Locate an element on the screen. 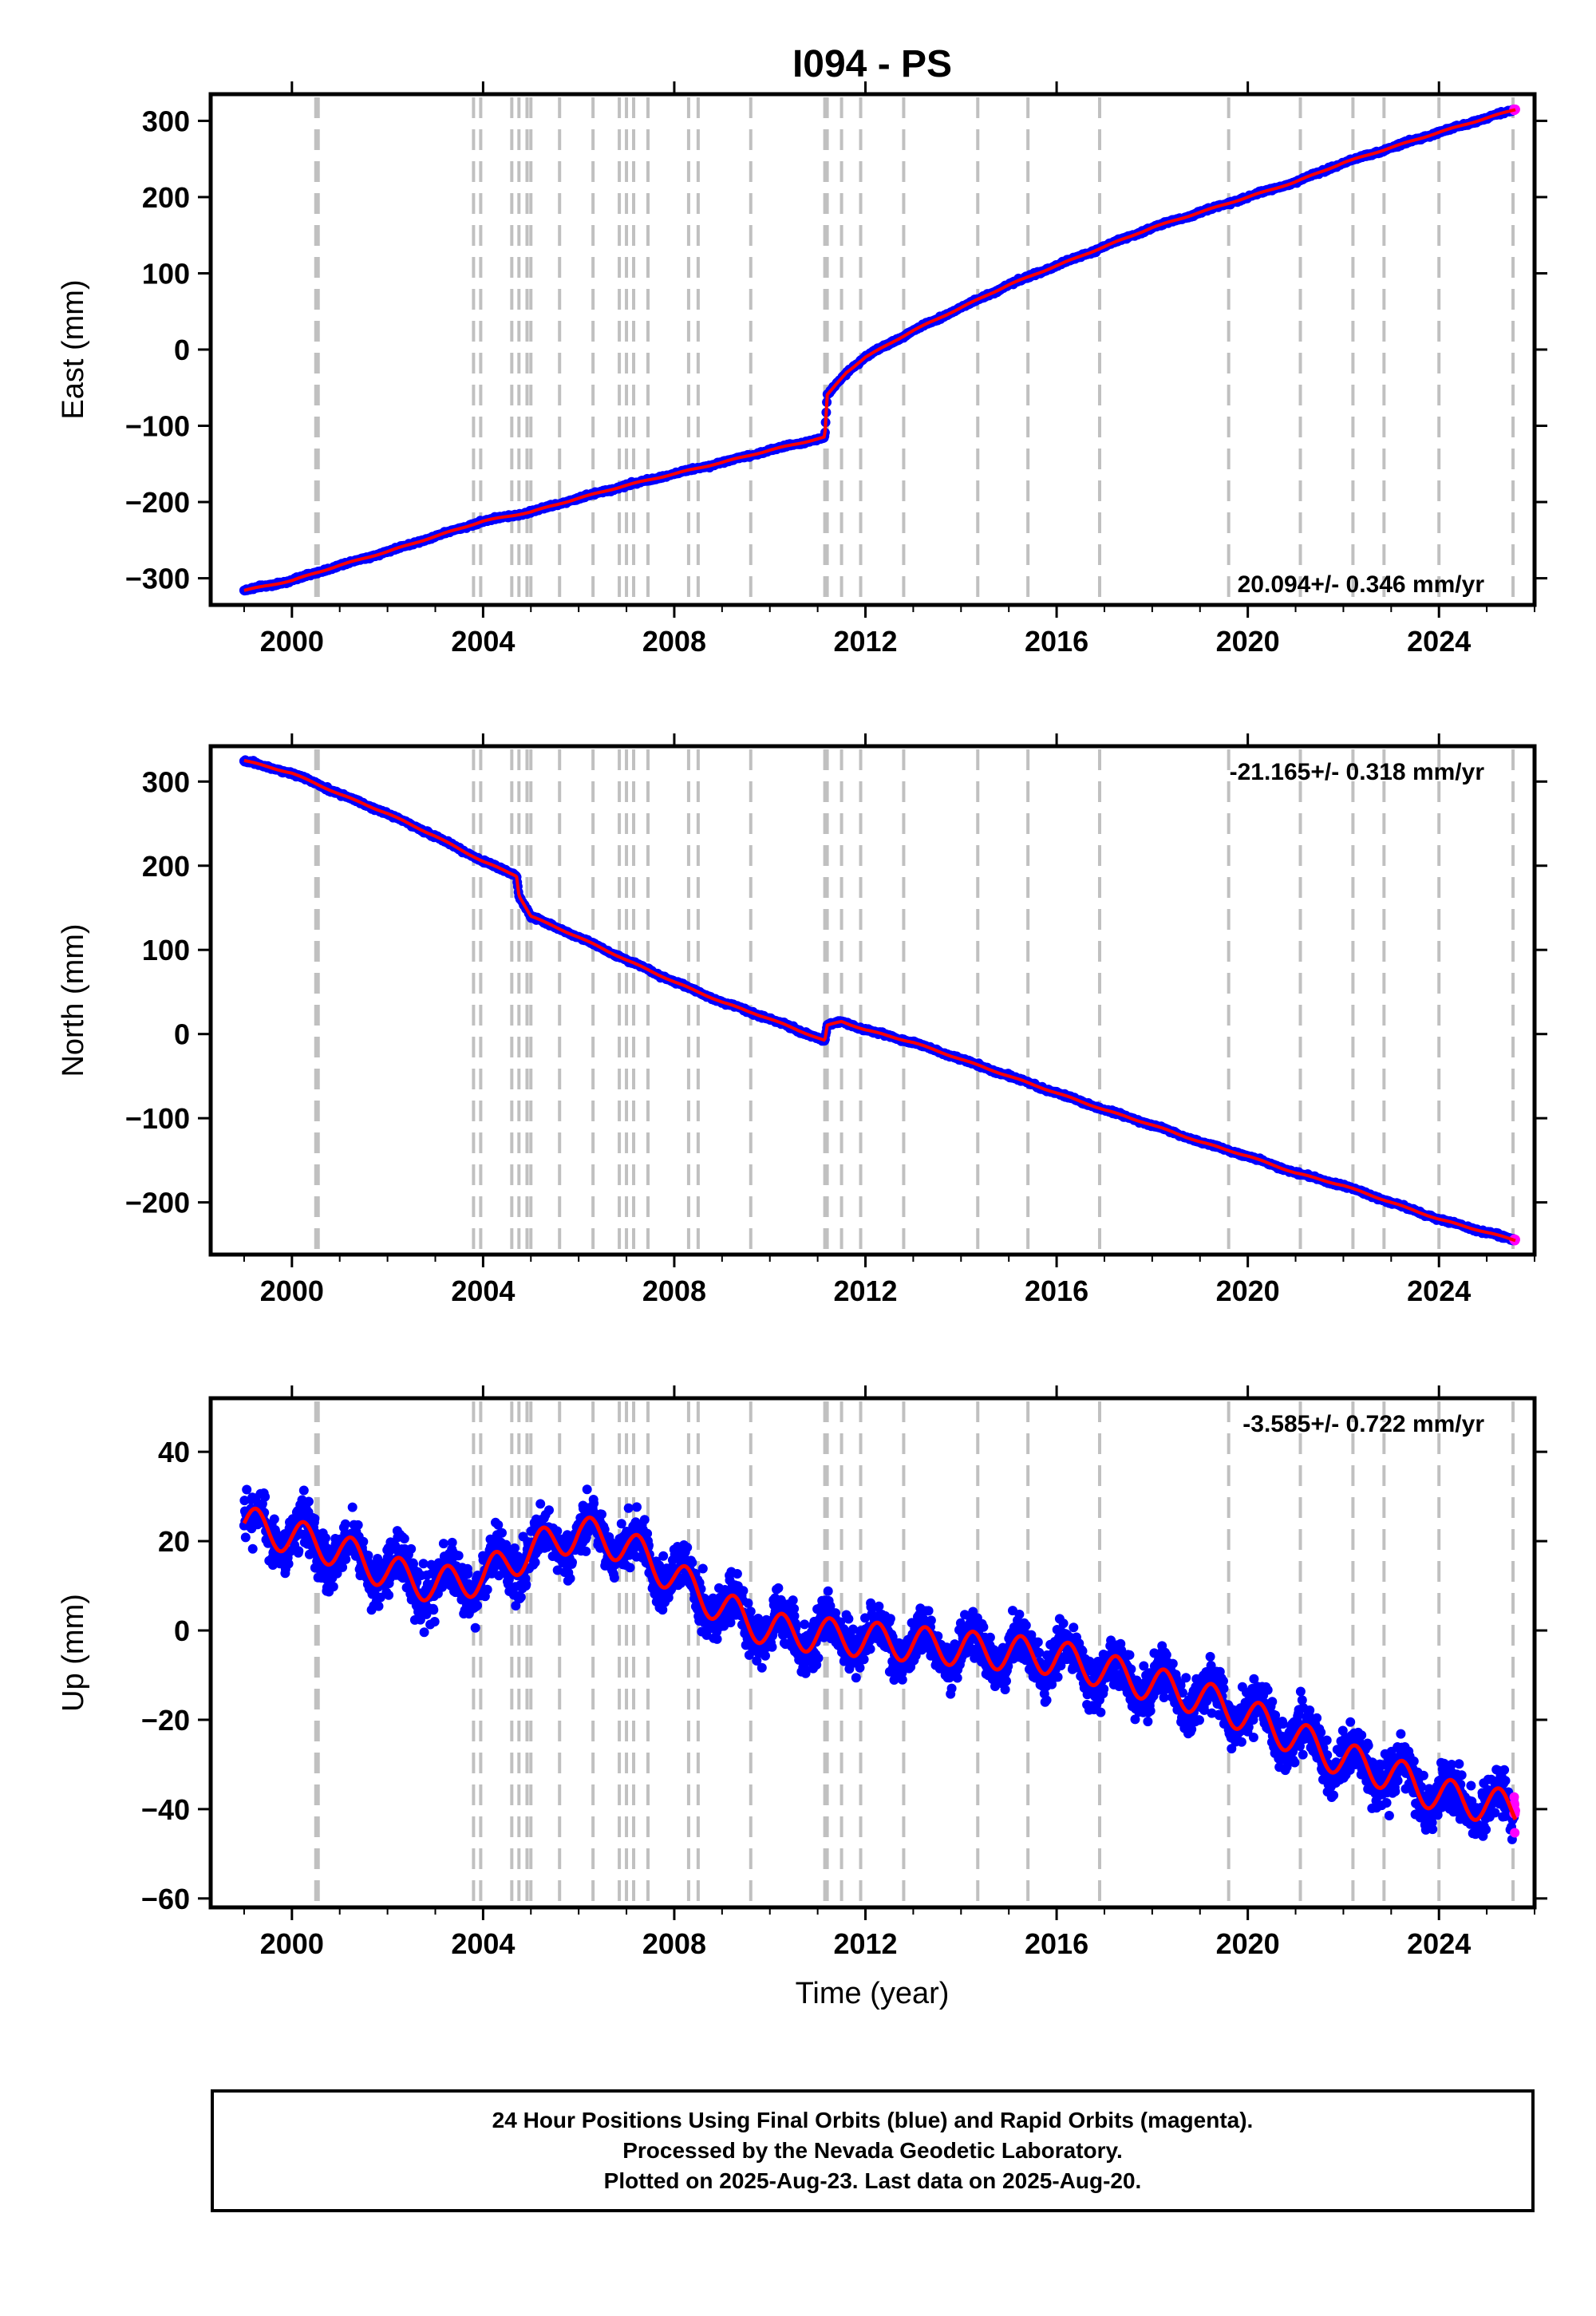 The image size is (1596, 2316). final-point-cloud is located at coordinates (879, 1664).